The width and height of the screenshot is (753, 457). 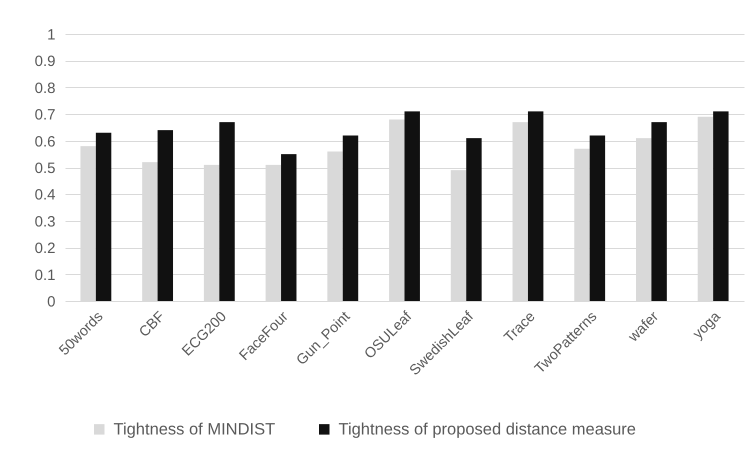 What do you see at coordinates (51, 302) in the screenshot?
I see `y-tick-label: 0` at bounding box center [51, 302].